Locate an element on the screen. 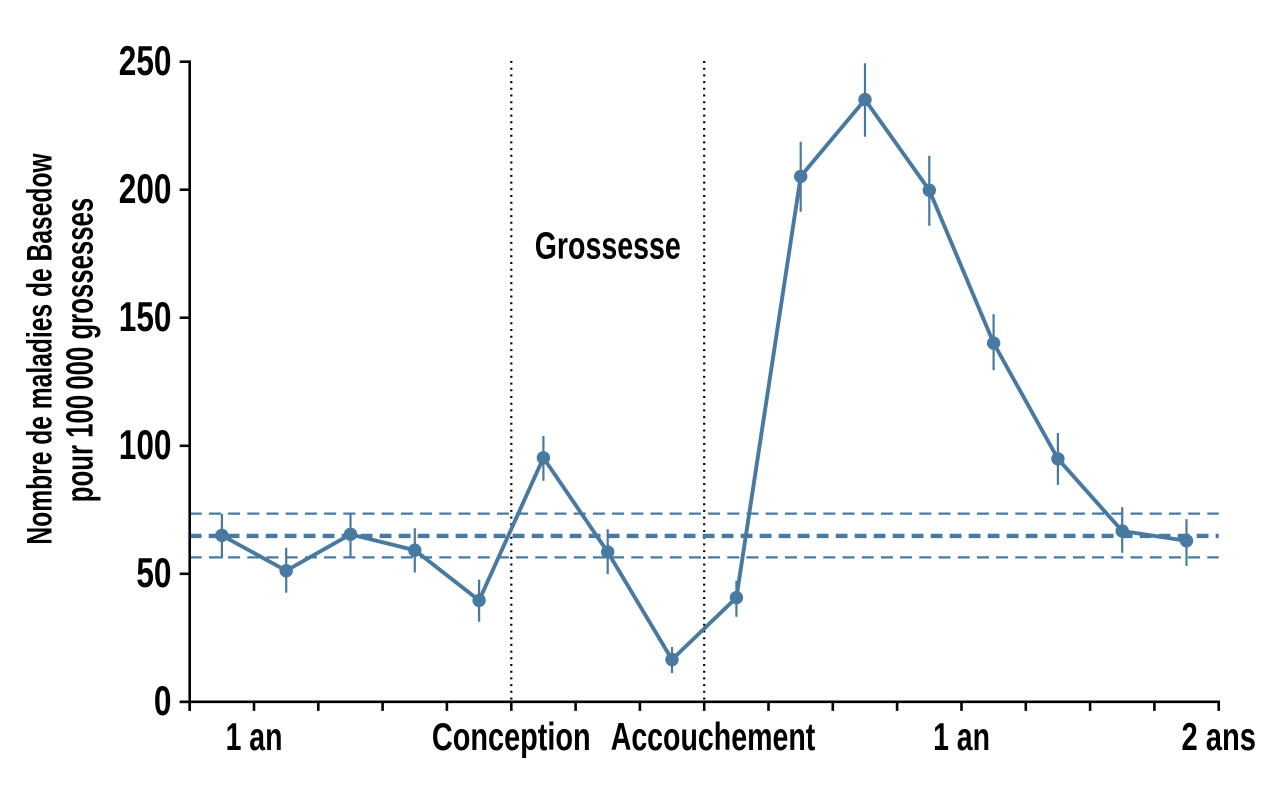 The width and height of the screenshot is (1280, 789). svg-text: 250 is located at coordinates (145, 60).